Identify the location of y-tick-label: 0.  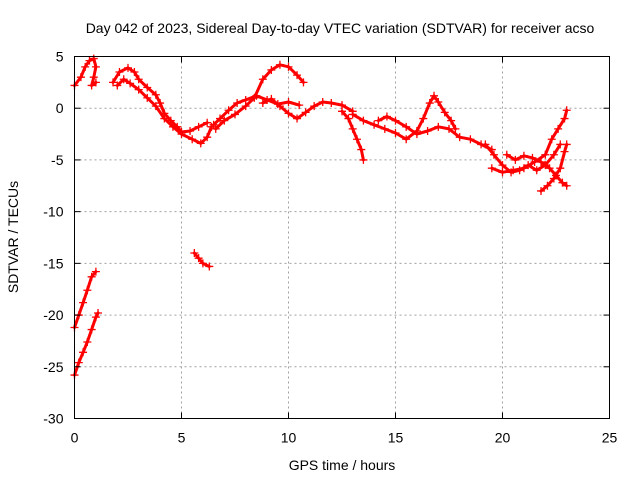
(60, 108).